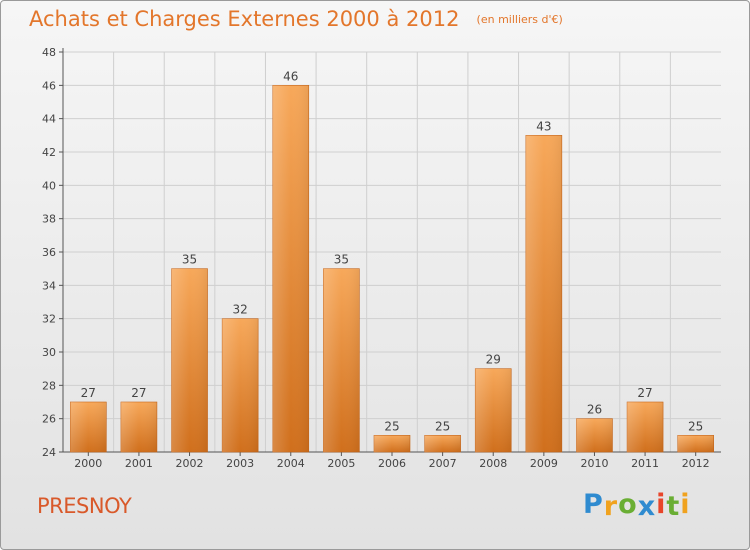 The height and width of the screenshot is (550, 750). What do you see at coordinates (49, 219) in the screenshot?
I see `y-tick-label: 38` at bounding box center [49, 219].